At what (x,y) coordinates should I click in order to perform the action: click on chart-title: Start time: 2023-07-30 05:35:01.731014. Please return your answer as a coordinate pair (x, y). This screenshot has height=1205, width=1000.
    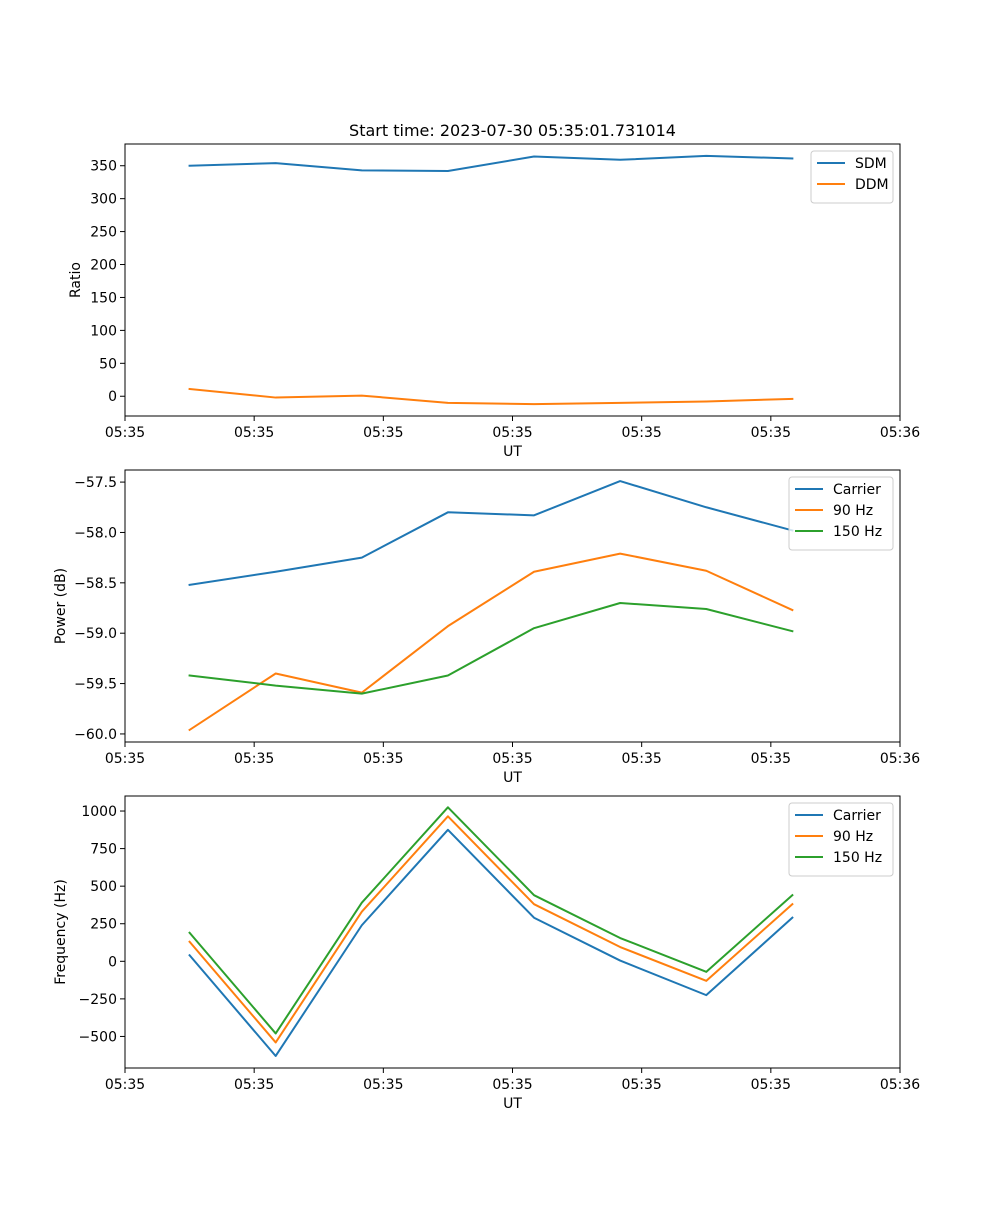
    Looking at the image, I should click on (512, 130).